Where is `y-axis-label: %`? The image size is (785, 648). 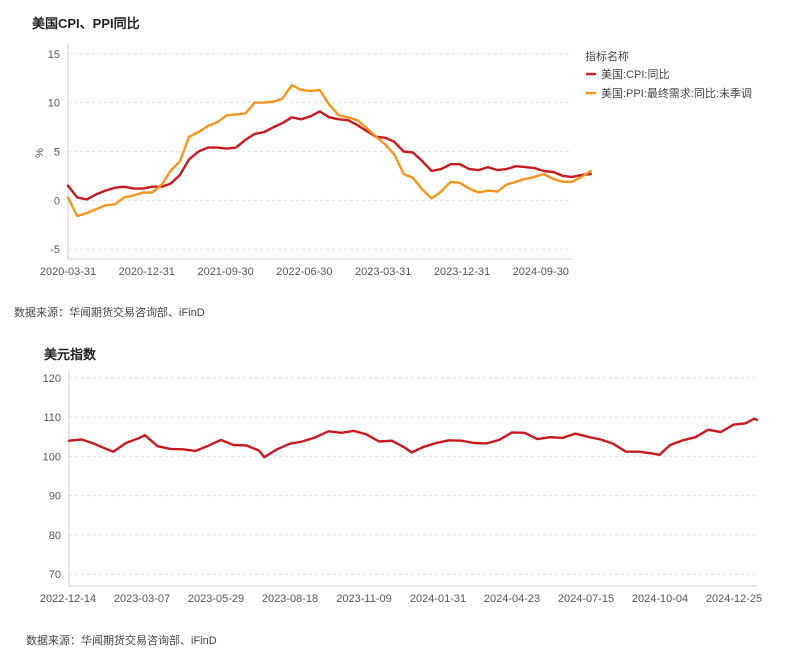
y-axis-label: % is located at coordinates (40, 153).